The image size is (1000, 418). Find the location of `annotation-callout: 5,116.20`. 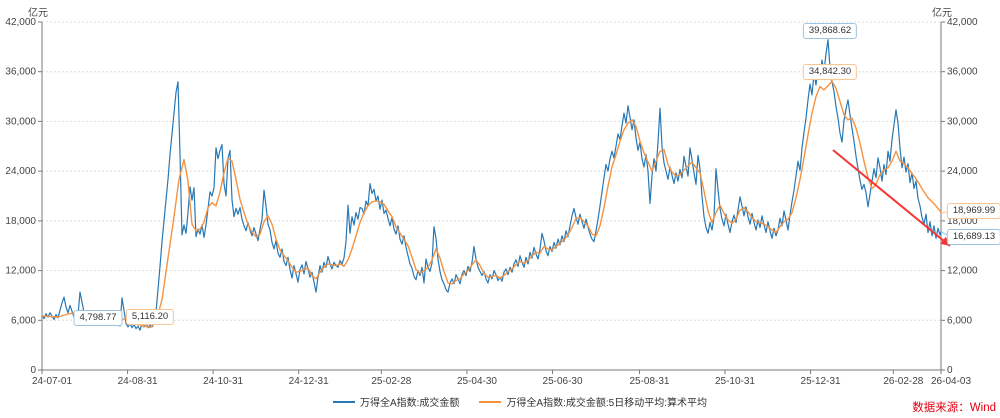

annotation-callout: 5,116.20 is located at coordinates (150, 317).